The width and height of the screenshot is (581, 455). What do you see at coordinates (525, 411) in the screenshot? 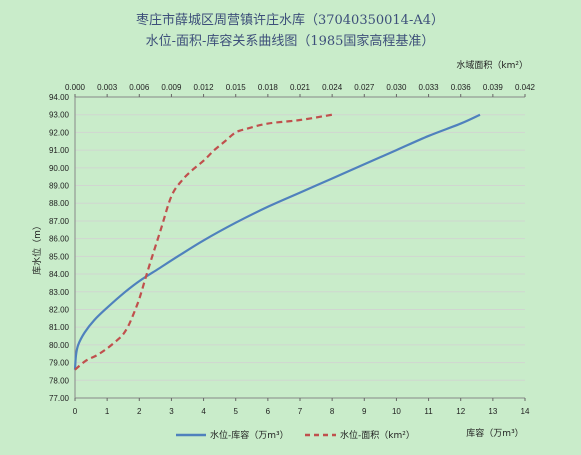
I see `x-bottom-tick-label: 14` at bounding box center [525, 411].